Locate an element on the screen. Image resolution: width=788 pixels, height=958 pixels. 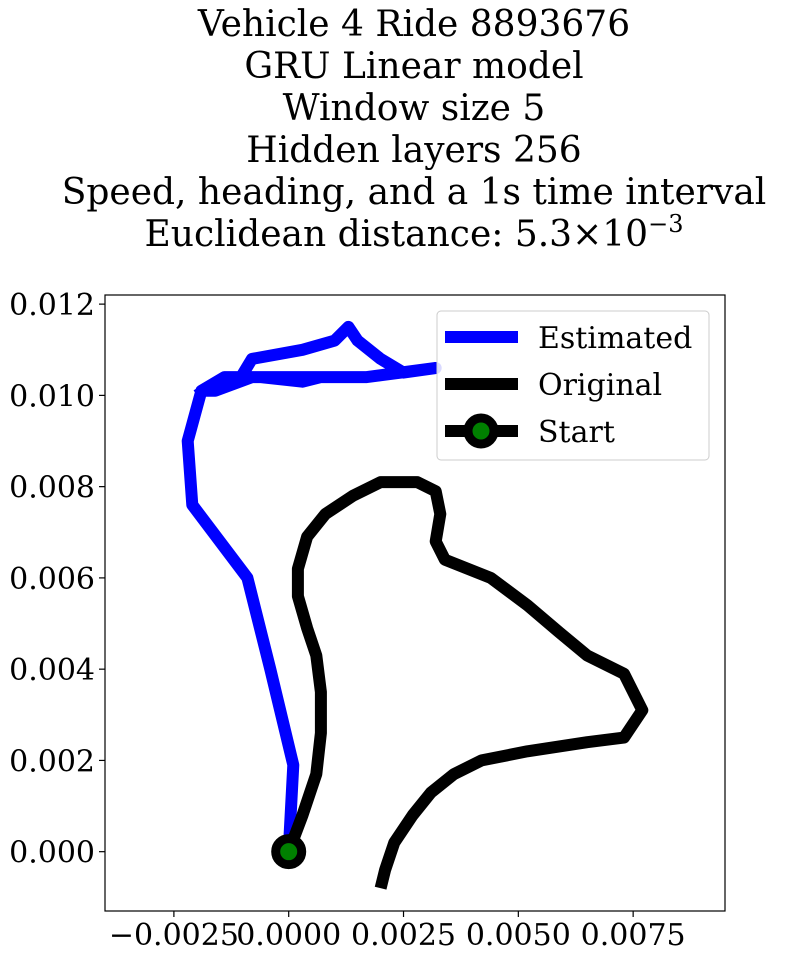
title-line-2: GRU Linear model is located at coordinates (413, 66).